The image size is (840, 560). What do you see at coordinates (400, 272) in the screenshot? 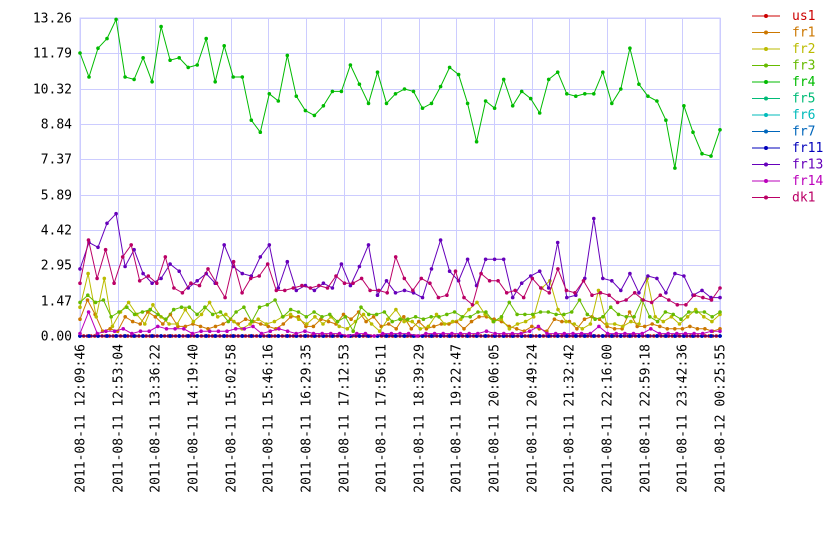
I see `series-line-dk1` at bounding box center [400, 272].